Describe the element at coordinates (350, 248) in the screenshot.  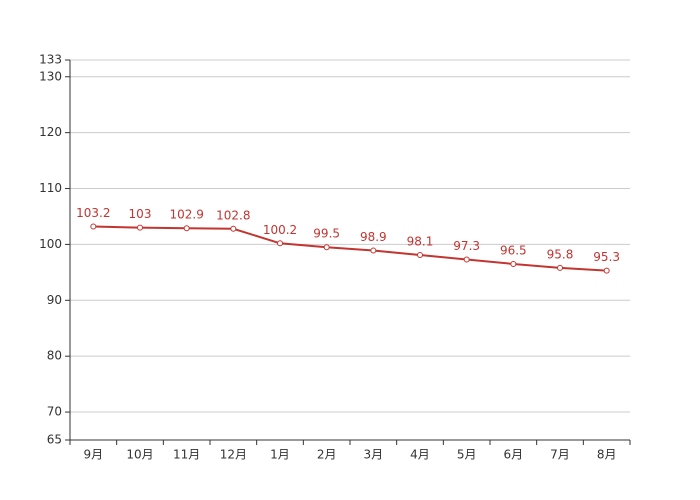
I see `line` at that location.